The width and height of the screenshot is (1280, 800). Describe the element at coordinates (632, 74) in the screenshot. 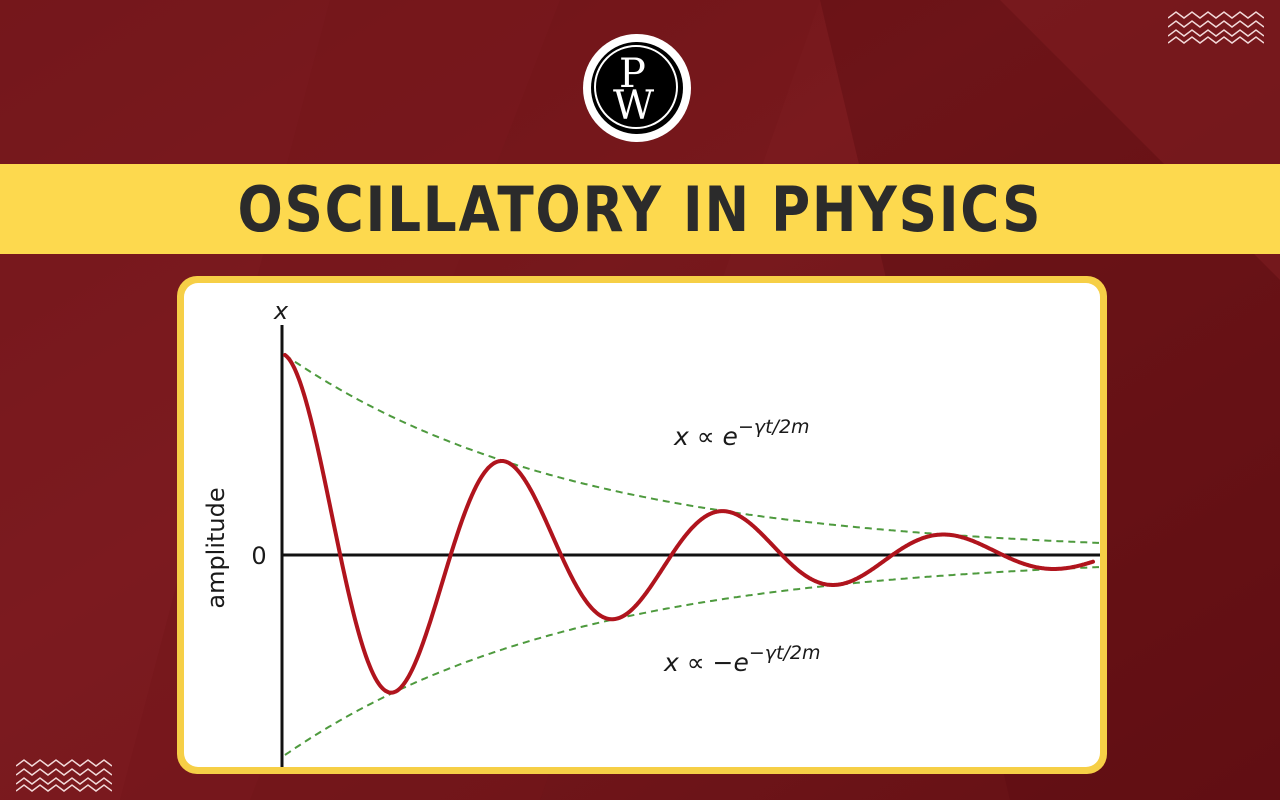

I see `pw-logo-letter-p: P` at that location.